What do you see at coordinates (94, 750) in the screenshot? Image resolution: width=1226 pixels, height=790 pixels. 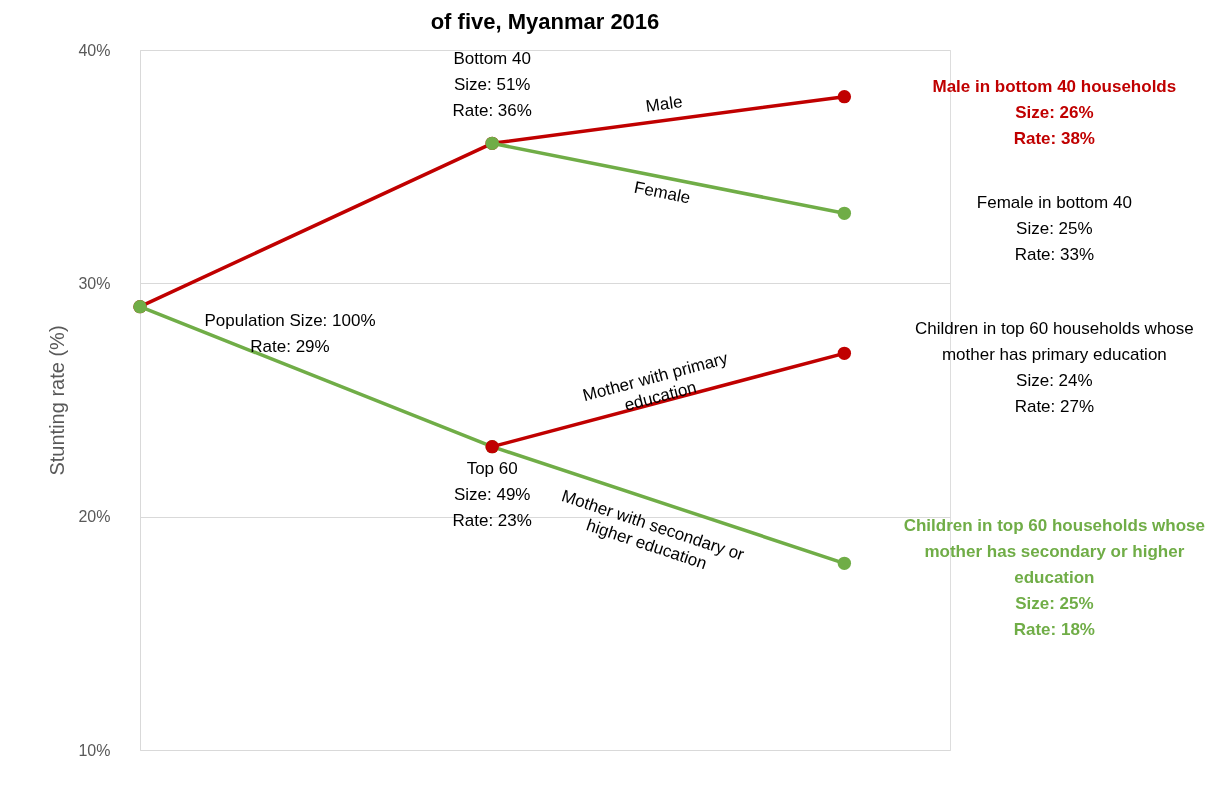 I see `y-tick-label: 10%` at bounding box center [94, 750].